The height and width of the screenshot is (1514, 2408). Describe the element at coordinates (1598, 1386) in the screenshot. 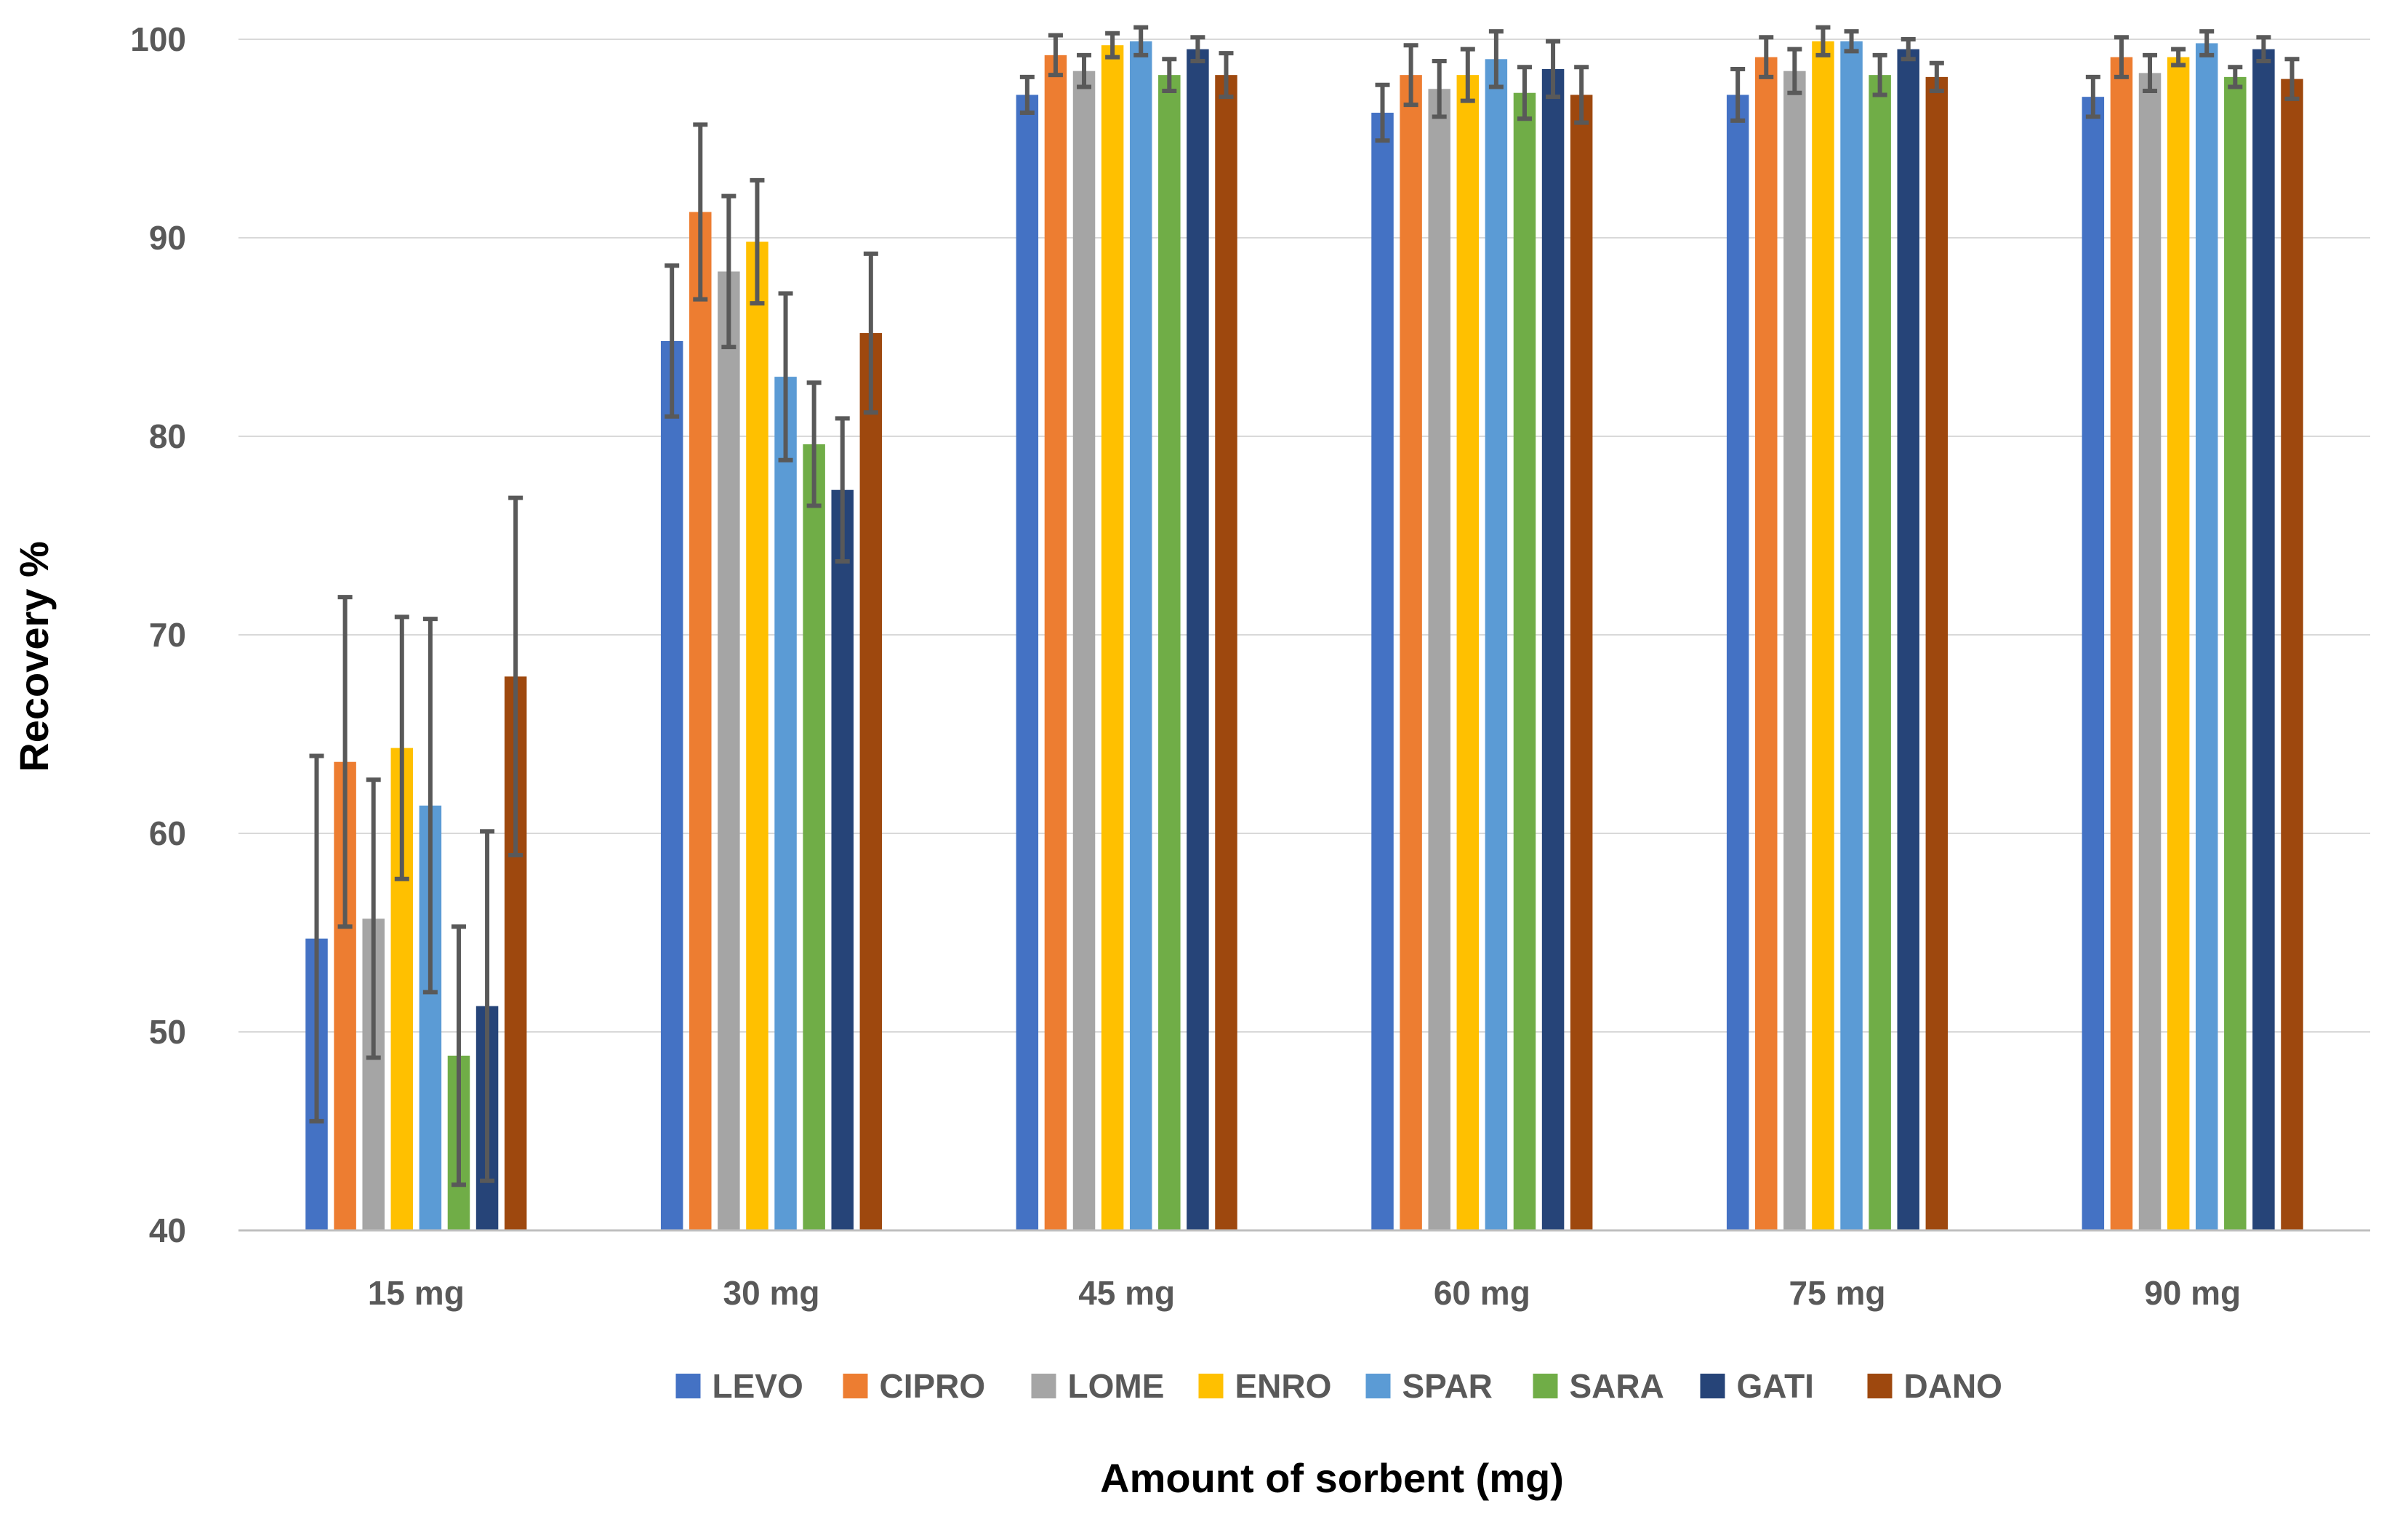

I see `legend-item-sara: SARA` at that location.